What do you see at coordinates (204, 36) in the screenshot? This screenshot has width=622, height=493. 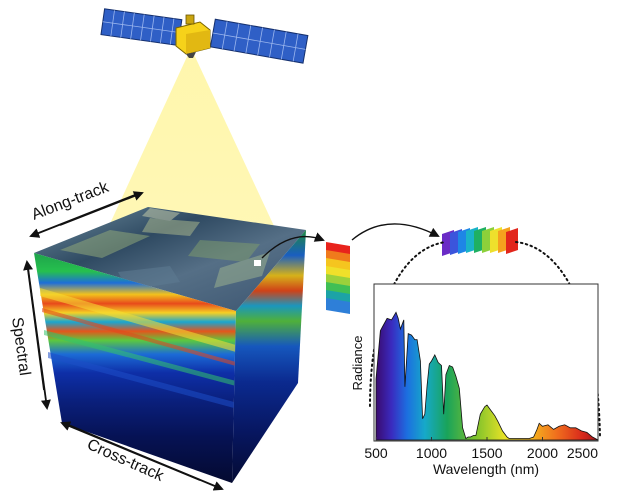 I see `satellite-icon` at bounding box center [204, 36].